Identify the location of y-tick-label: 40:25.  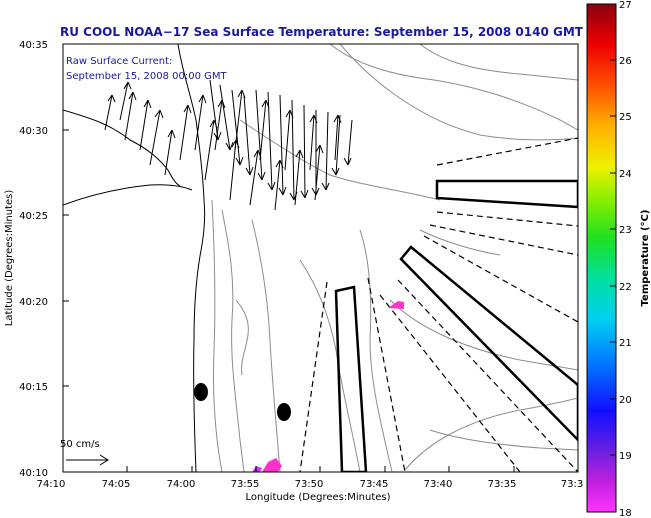
(33, 216).